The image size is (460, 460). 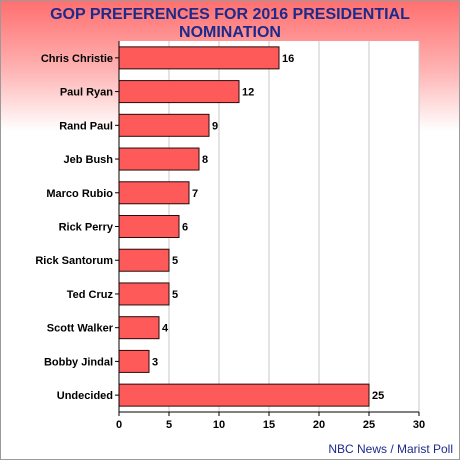 What do you see at coordinates (269, 425) in the screenshot?
I see `x-tick-label: 15` at bounding box center [269, 425].